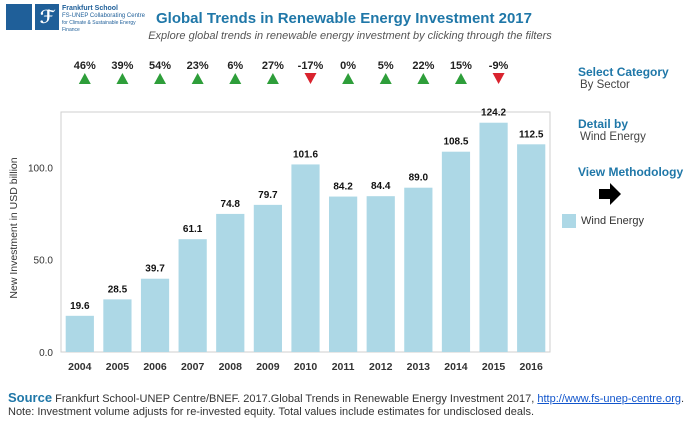  What do you see at coordinates (155, 269) in the screenshot?
I see `data-label: 39.7` at bounding box center [155, 269].